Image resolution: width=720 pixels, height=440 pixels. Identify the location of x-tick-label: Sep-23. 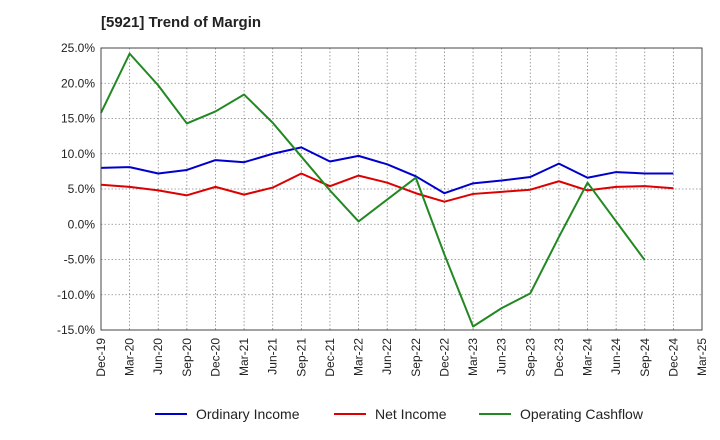
(530, 357).